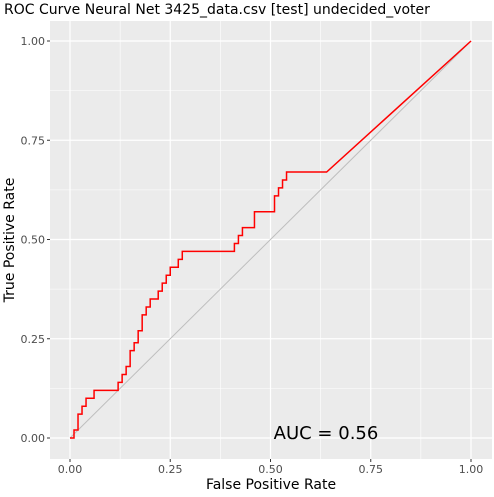  Describe the element at coordinates (371, 469) in the screenshot. I see `x-tick-label: 0.75` at that location.